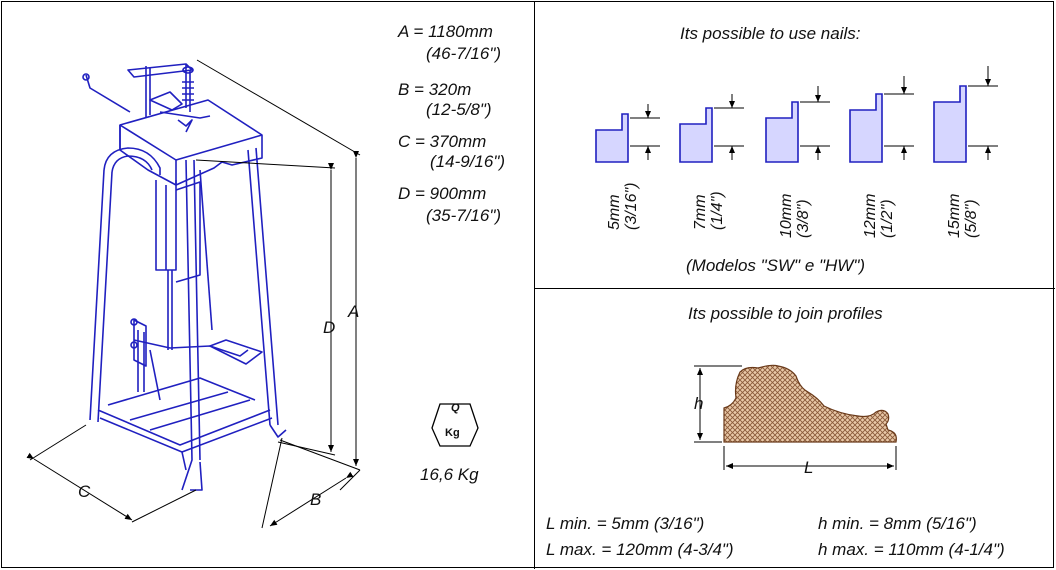  What do you see at coordinates (354, 311) in the screenshot?
I see `label-a: A` at bounding box center [354, 311].